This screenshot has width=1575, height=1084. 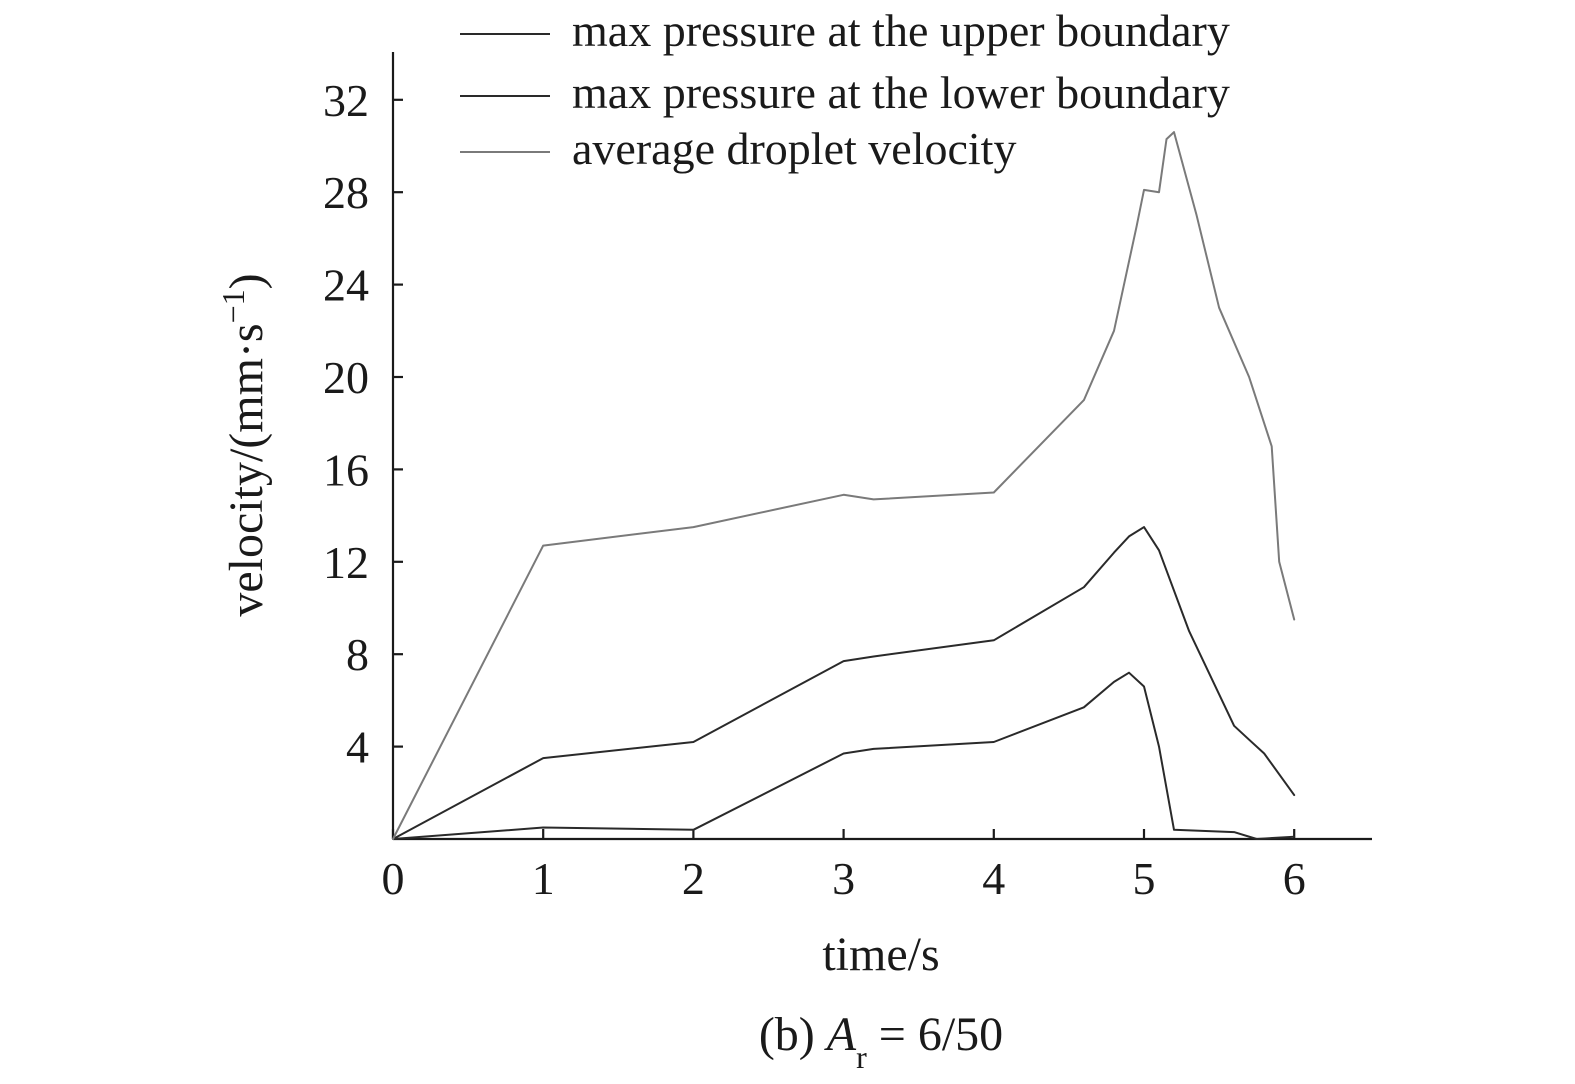 I want to click on caption-subscript: r, so click(x=861, y=1057).